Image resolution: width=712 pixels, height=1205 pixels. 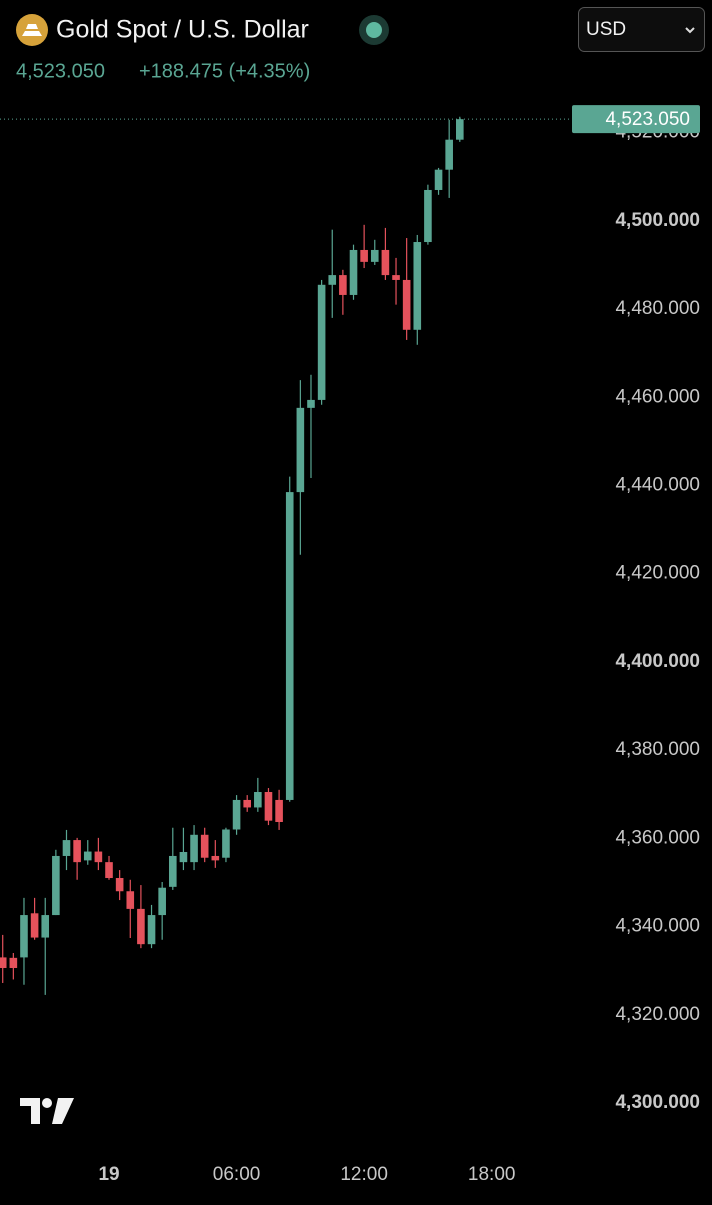 I want to click on last-price-badge-label: 4,523.050, so click(x=647, y=119).